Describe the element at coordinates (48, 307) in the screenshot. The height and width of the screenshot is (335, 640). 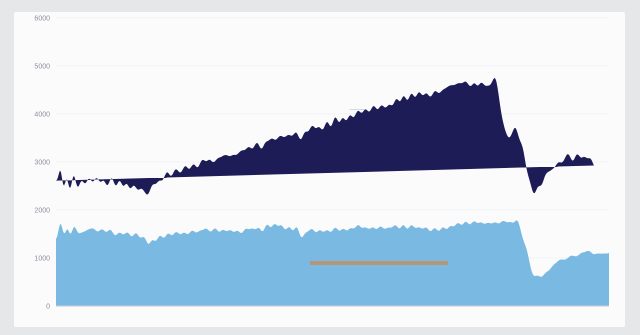
I see `y-tick-label: 0` at that location.